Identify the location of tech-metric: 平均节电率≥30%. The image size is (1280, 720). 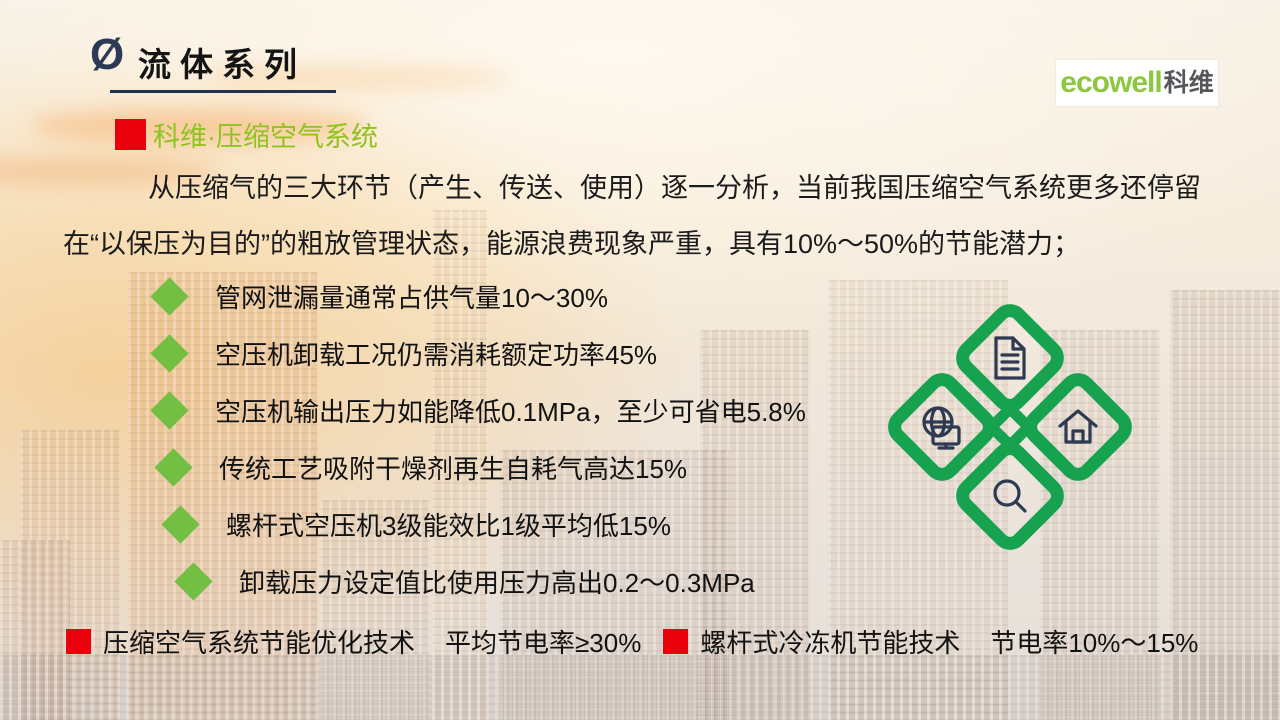
(543, 643).